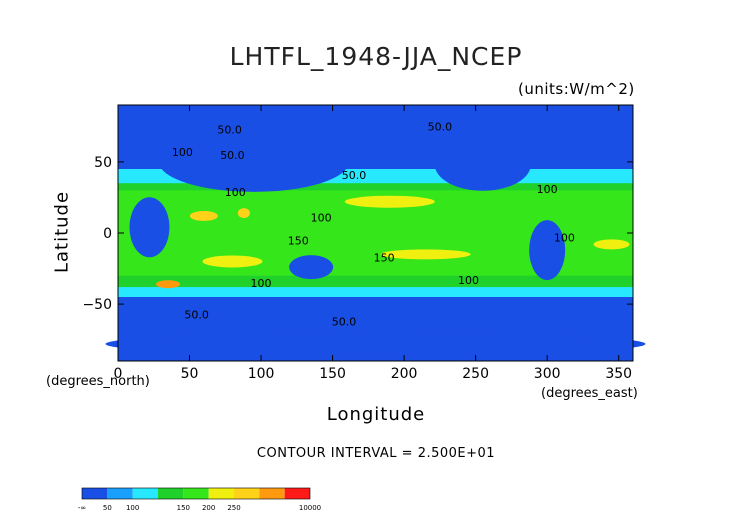 The image size is (752, 532). I want to click on y-unit-note: (degrees_north), so click(98, 381).